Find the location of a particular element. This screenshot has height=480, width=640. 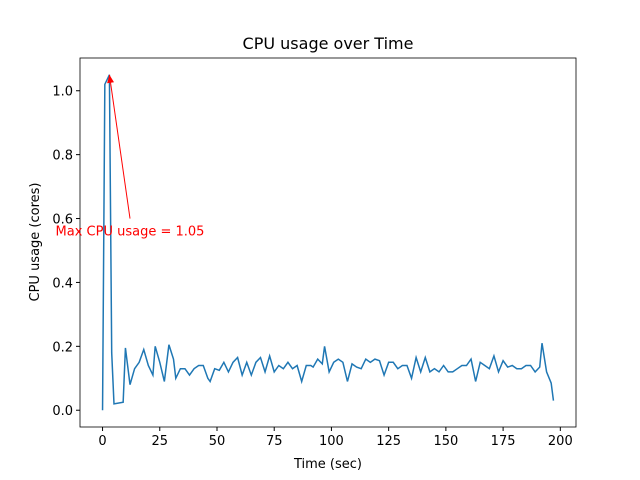

y-tick-label: 0.0 is located at coordinates (62, 411).